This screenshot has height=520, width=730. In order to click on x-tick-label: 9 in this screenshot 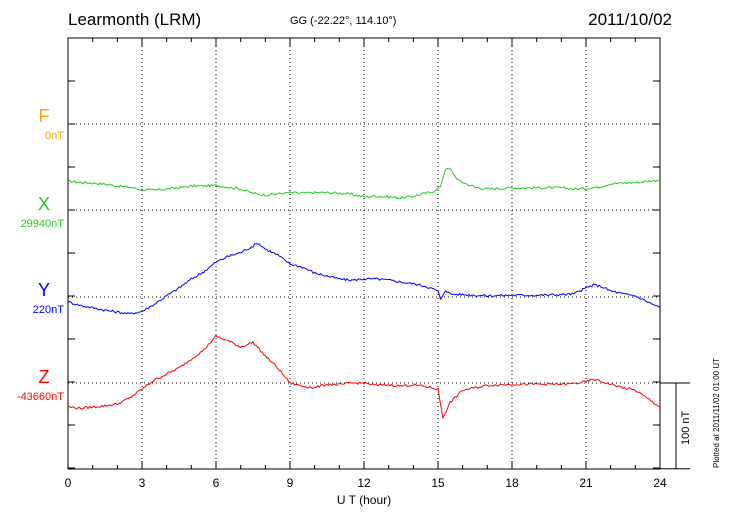, I will do `click(290, 483)`.